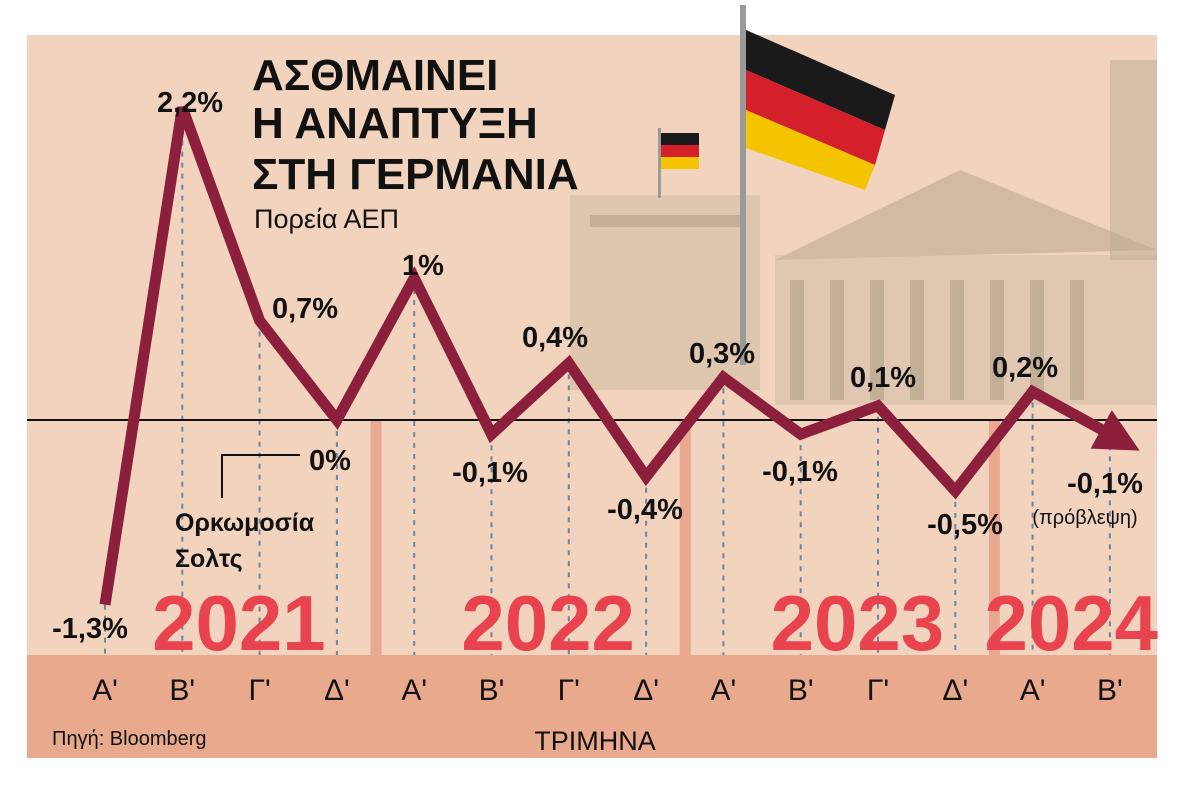  What do you see at coordinates (245, 523) in the screenshot?
I see `annotation-line-1: Ορκωμοσία` at bounding box center [245, 523].